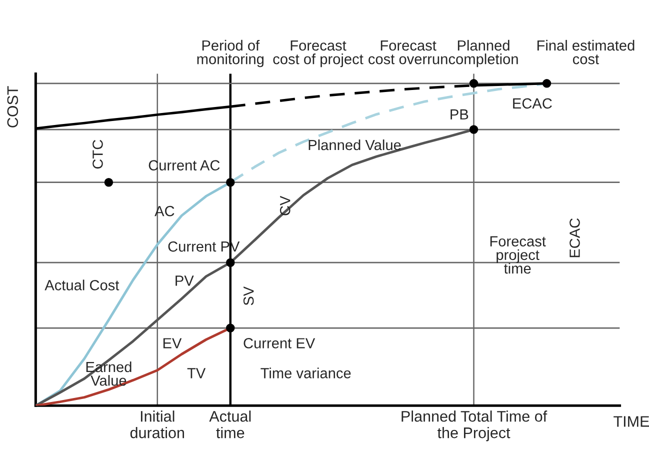 The image size is (649, 461). What do you see at coordinates (196, 373) in the screenshot?
I see `annotation: TV` at bounding box center [196, 373].